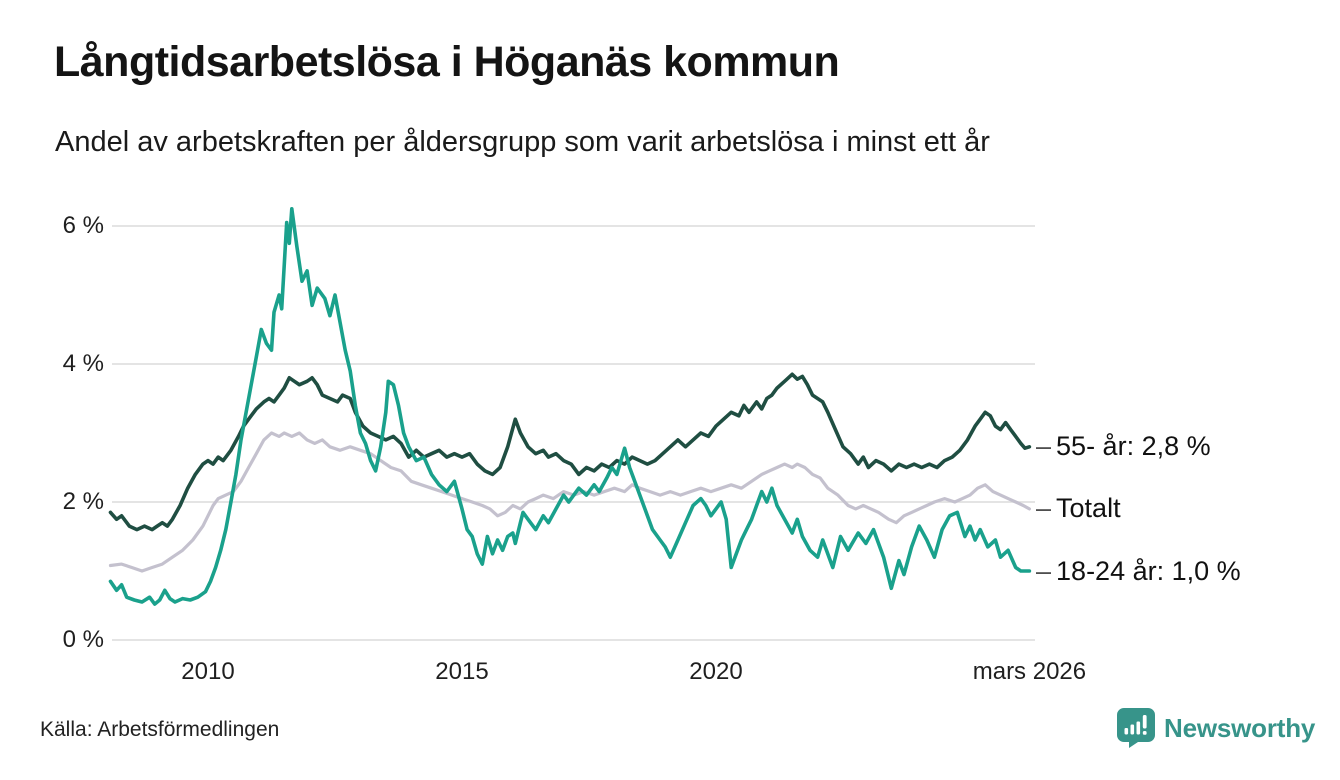 Image resolution: width=1340 pixels, height=780 pixels. Describe the element at coordinates (208, 671) in the screenshot. I see `x-axis-tick-2010: 2010` at that location.